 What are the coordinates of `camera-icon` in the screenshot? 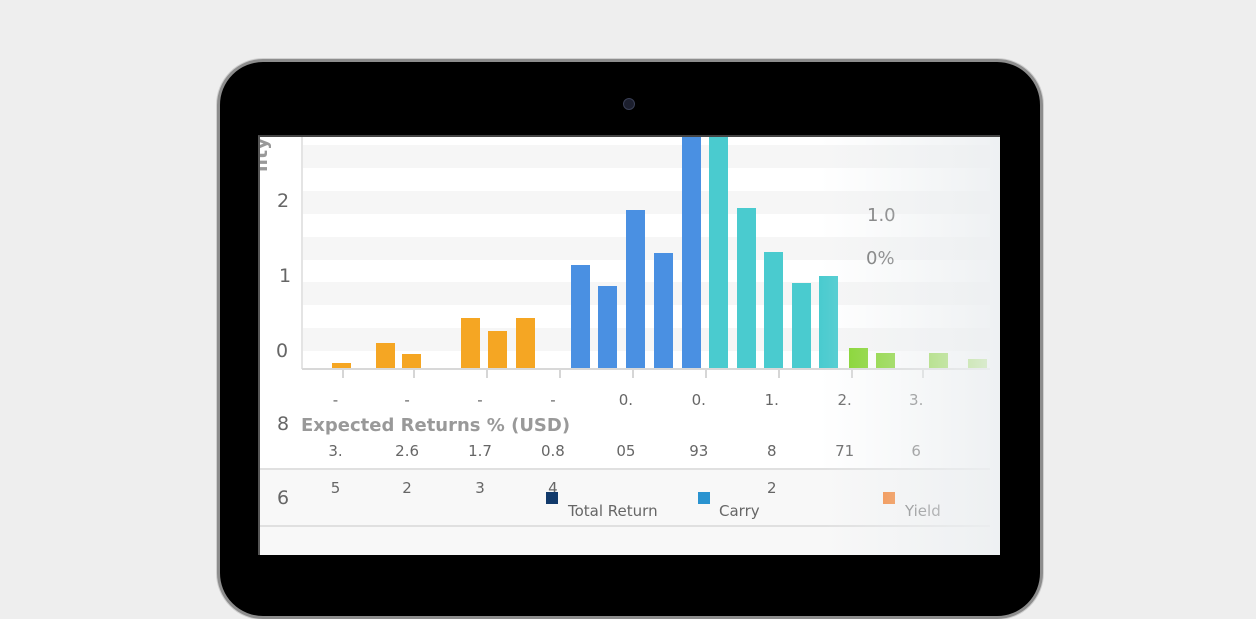 It's located at (629, 104).